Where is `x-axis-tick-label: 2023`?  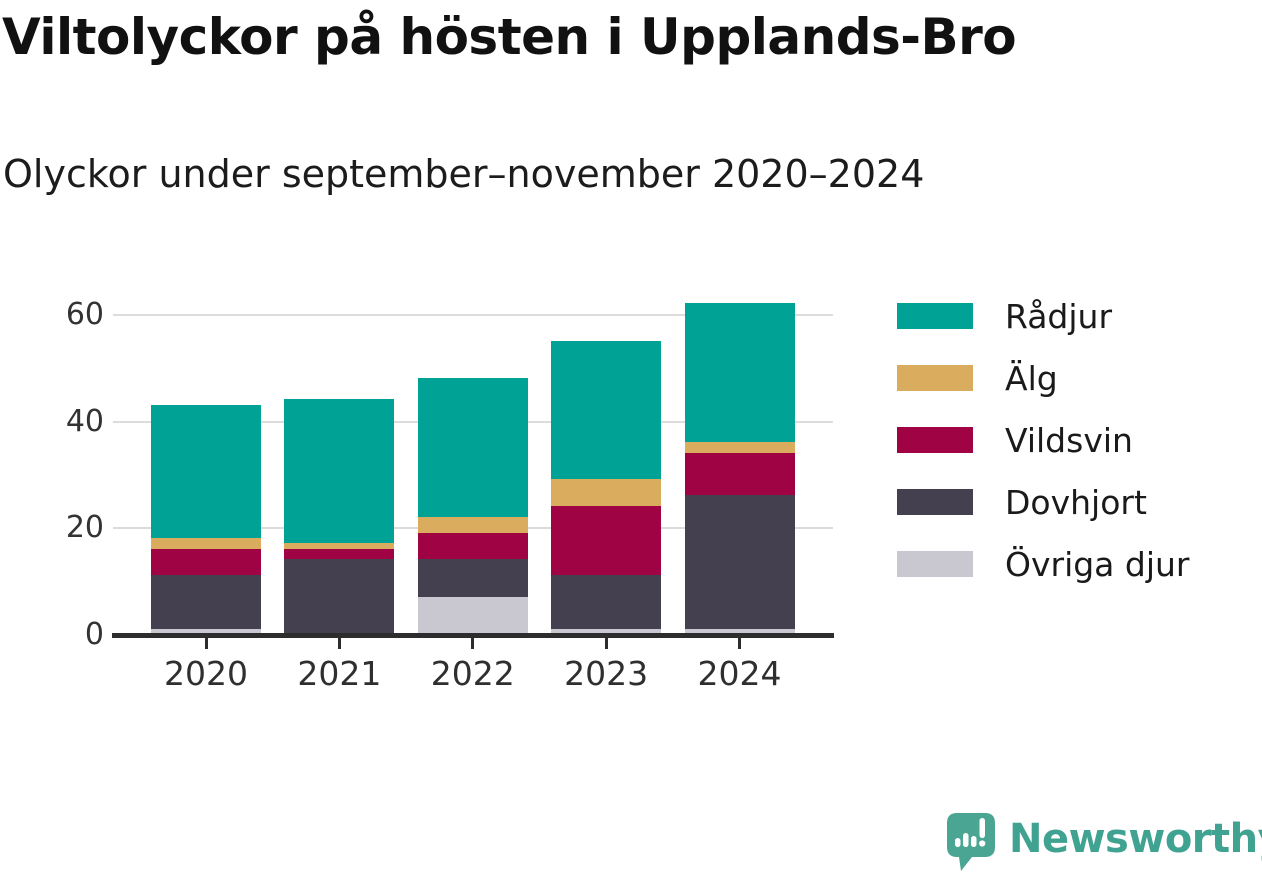
x-axis-tick-label: 2023 is located at coordinates (606, 673).